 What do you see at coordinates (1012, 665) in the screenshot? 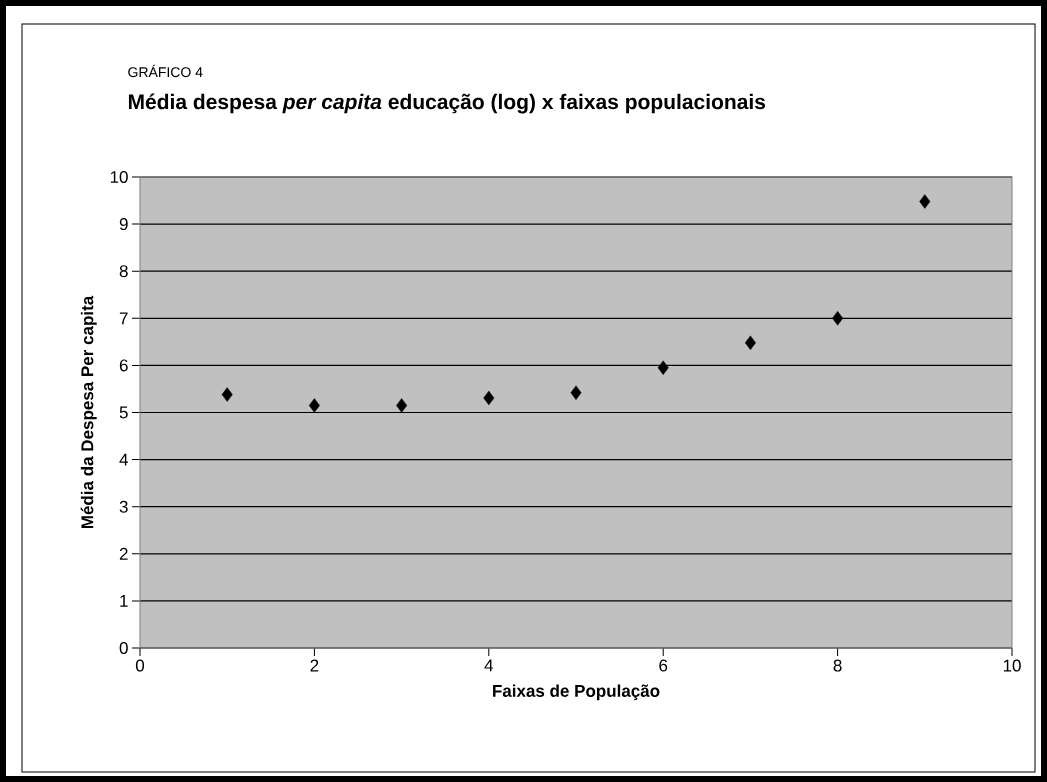
I see `x-tick-label: 10` at bounding box center [1012, 665].